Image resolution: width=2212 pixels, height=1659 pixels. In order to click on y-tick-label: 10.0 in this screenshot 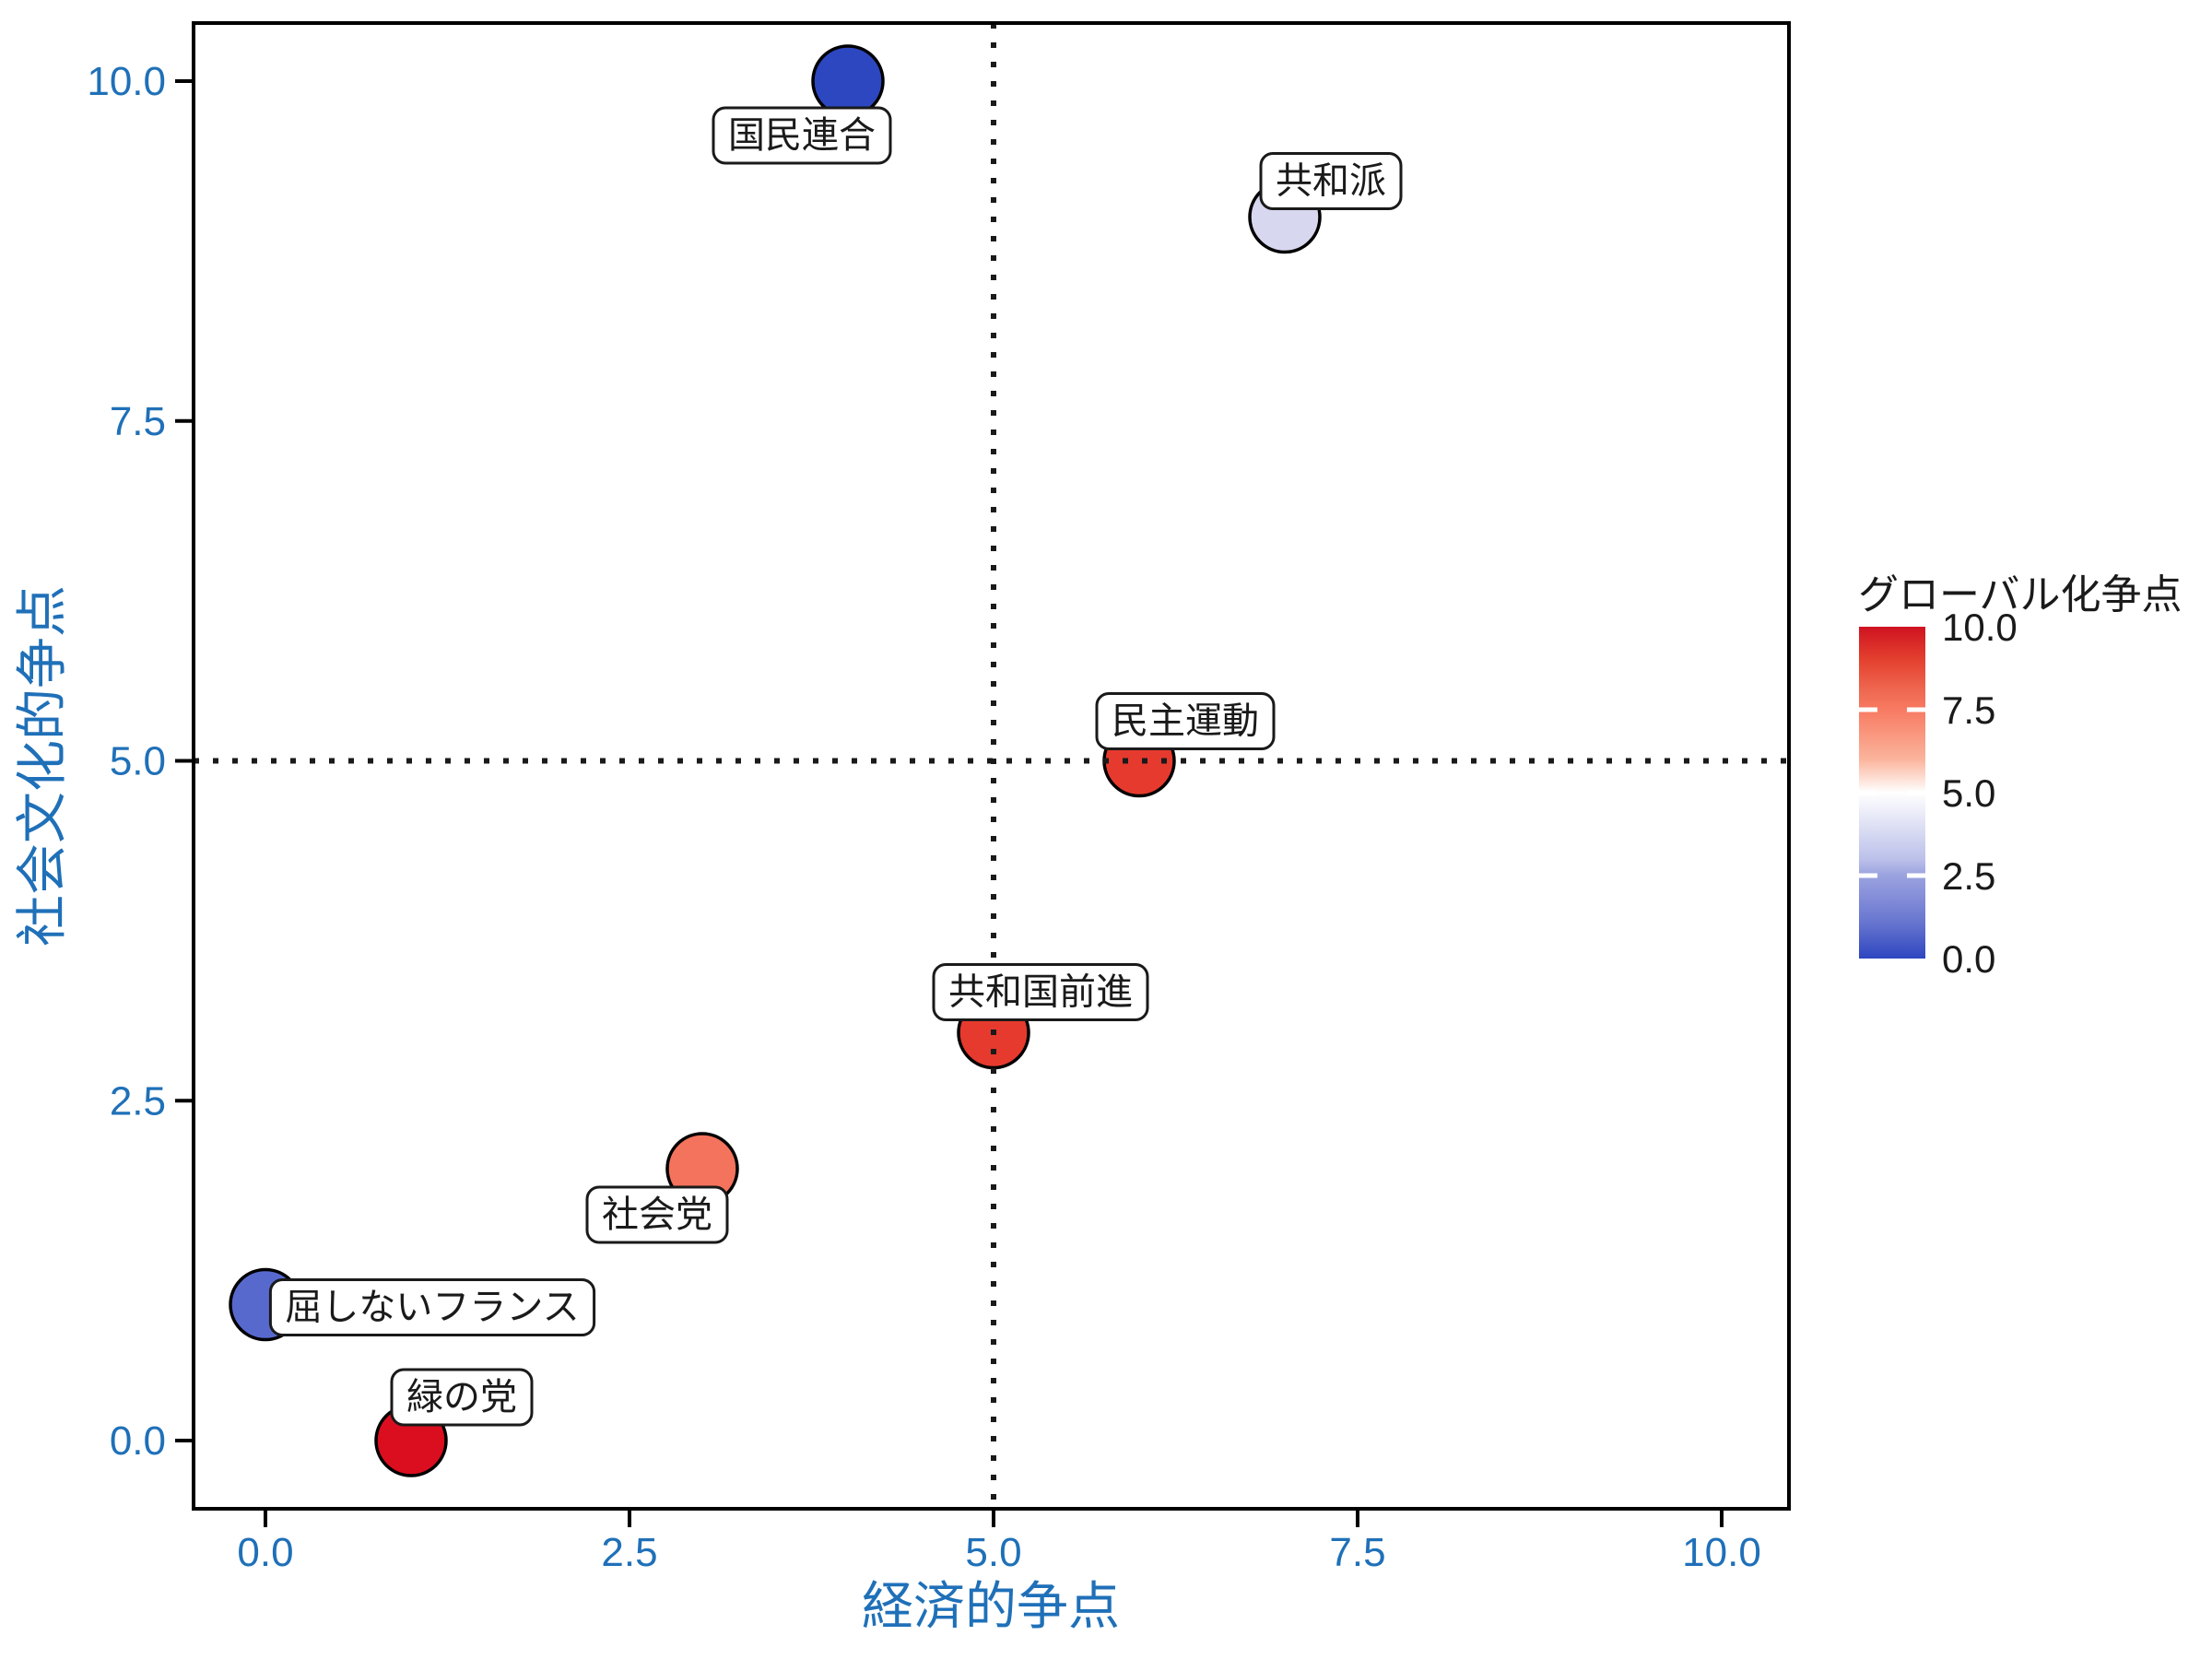, I will do `click(126, 81)`.